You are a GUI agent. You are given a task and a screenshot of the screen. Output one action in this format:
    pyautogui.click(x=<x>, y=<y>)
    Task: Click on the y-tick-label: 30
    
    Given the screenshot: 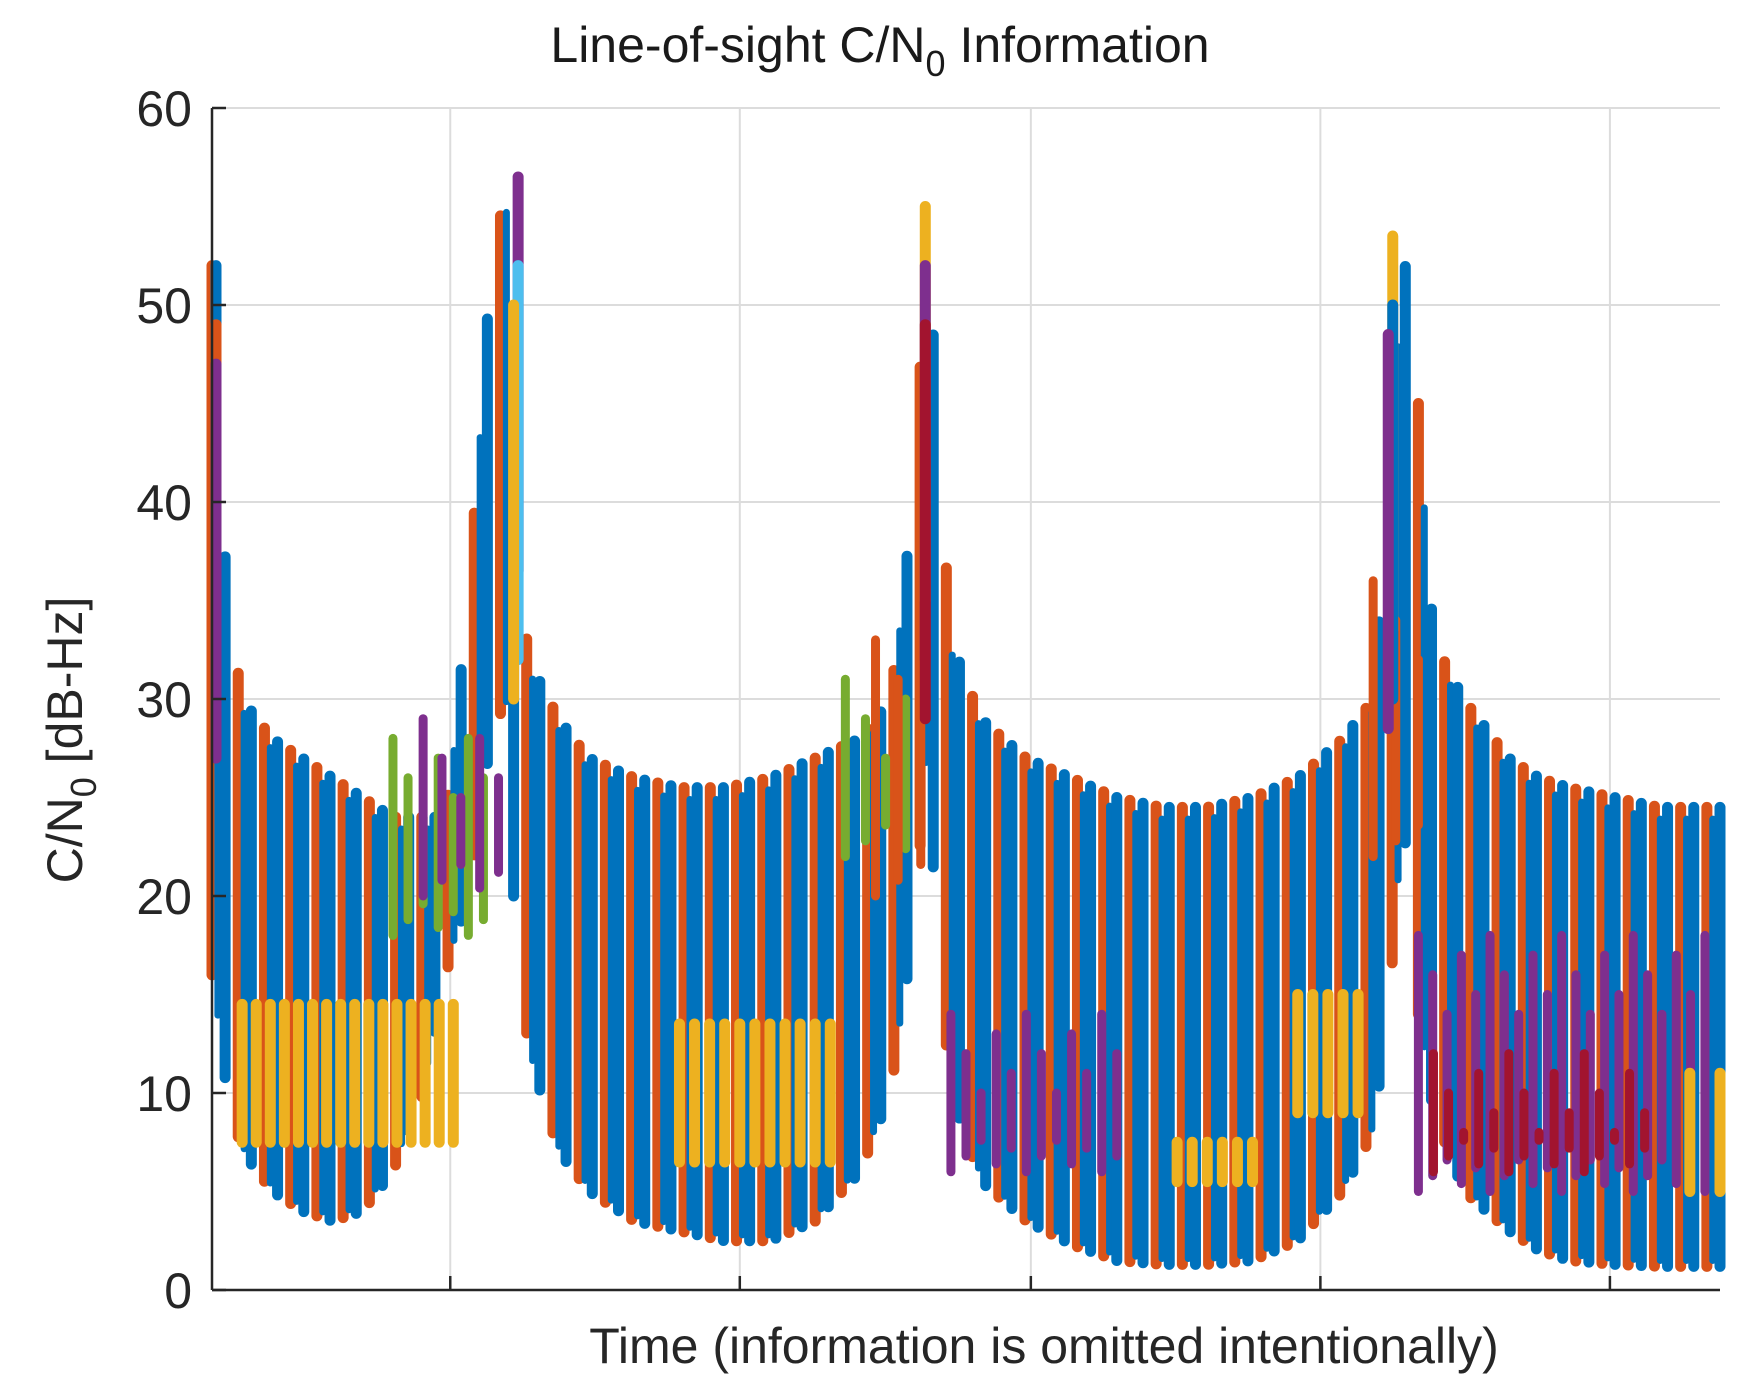 What is the action you would take?
    pyautogui.click(x=164, y=700)
    